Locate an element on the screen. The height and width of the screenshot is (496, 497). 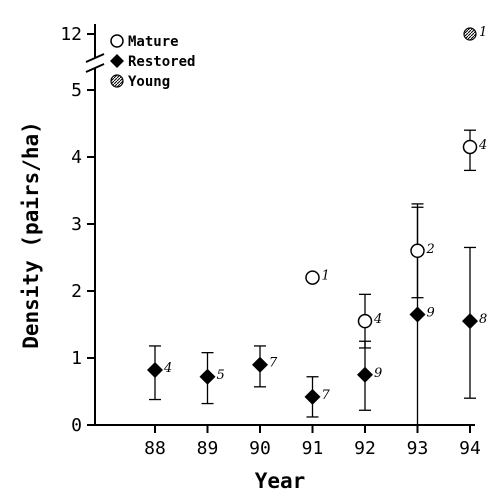
x-ticks: 88 89 90 91 92 93 94 is located at coordinates (312, 442).